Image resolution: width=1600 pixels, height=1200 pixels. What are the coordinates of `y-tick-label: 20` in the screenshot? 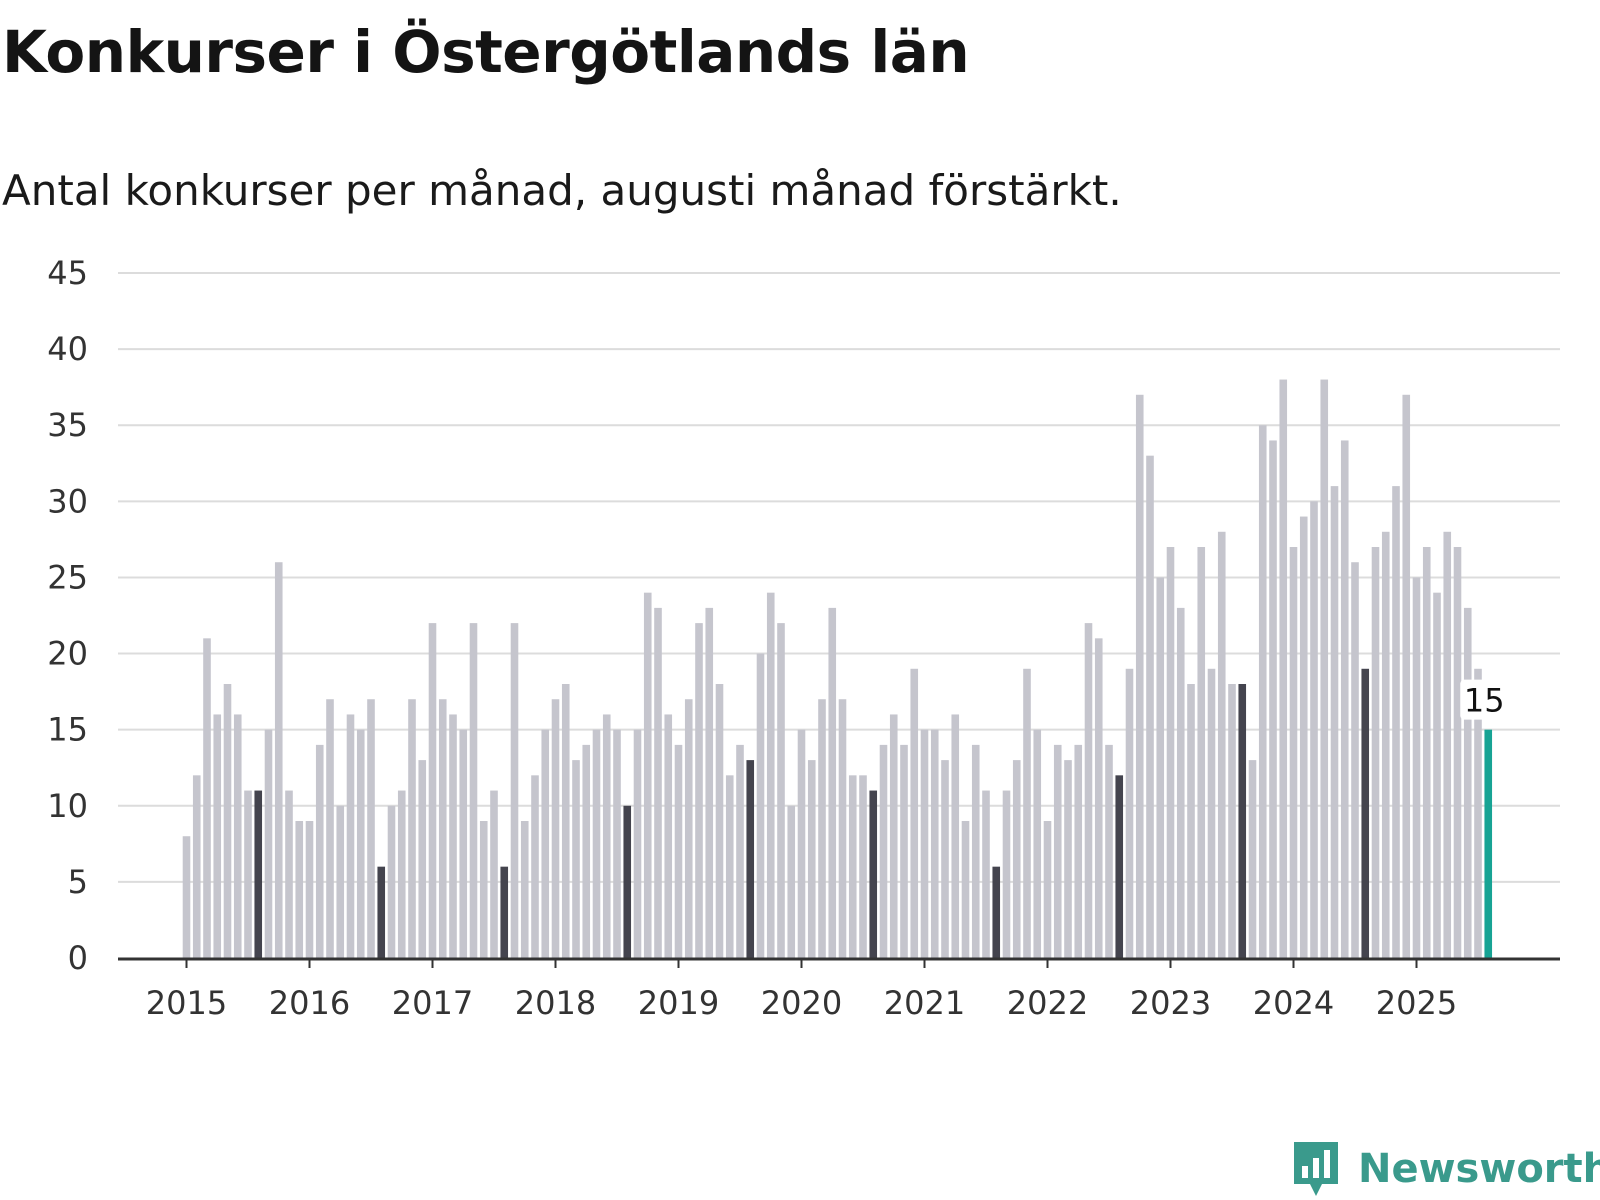 It's located at (67, 654).